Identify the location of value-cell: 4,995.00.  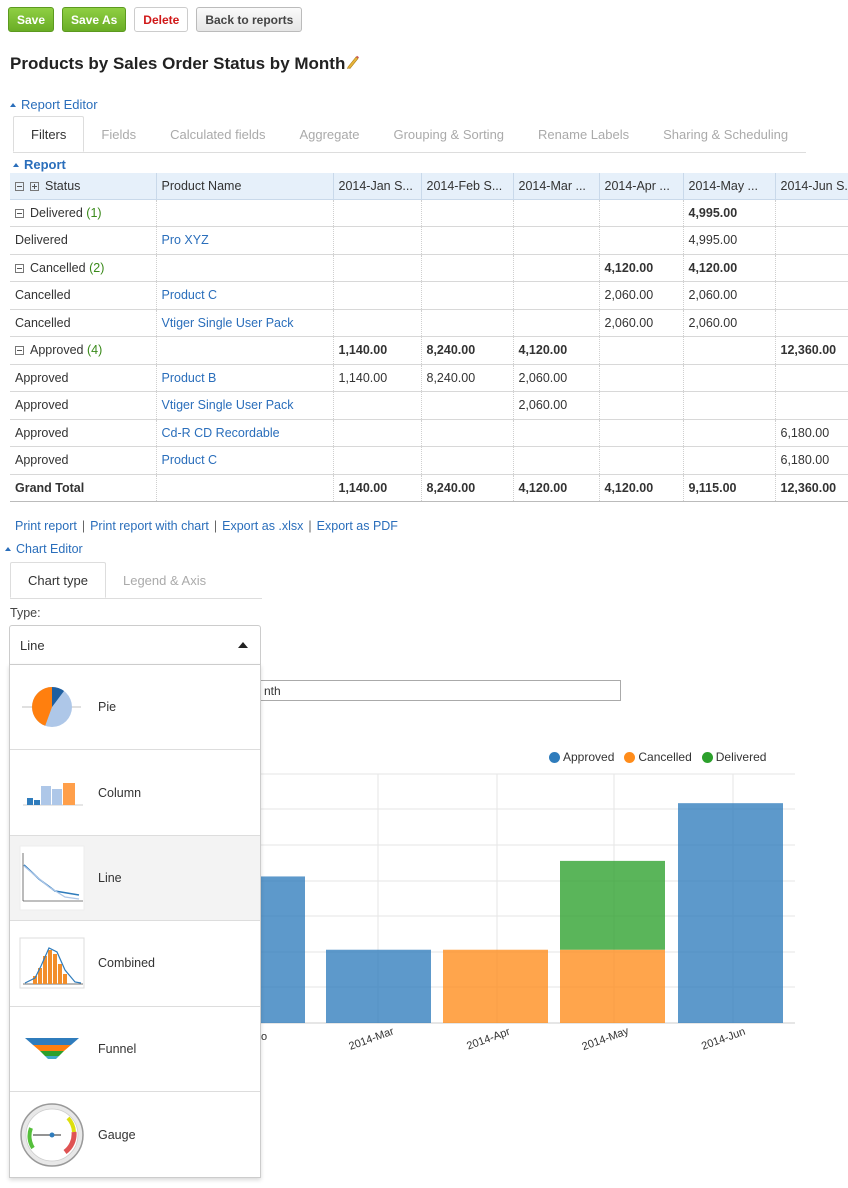
(729, 240).